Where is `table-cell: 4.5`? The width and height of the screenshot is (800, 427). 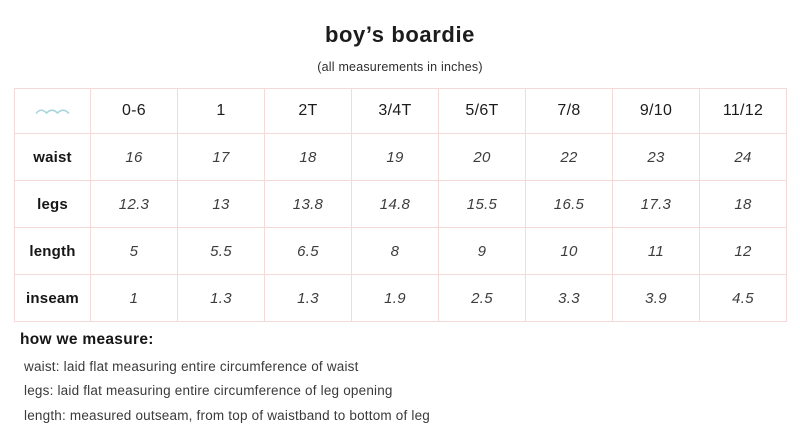 table-cell: 4.5 is located at coordinates (743, 298).